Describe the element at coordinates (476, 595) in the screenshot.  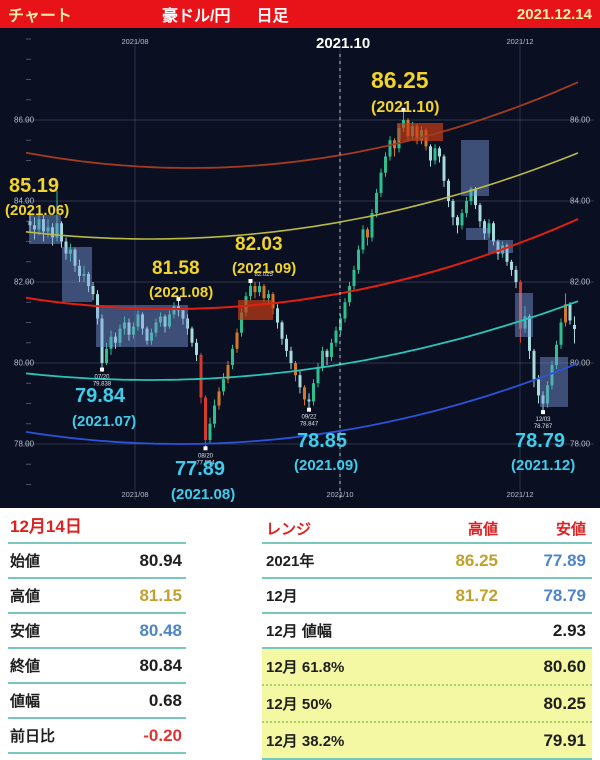
I see `high-value: 81.72` at that location.